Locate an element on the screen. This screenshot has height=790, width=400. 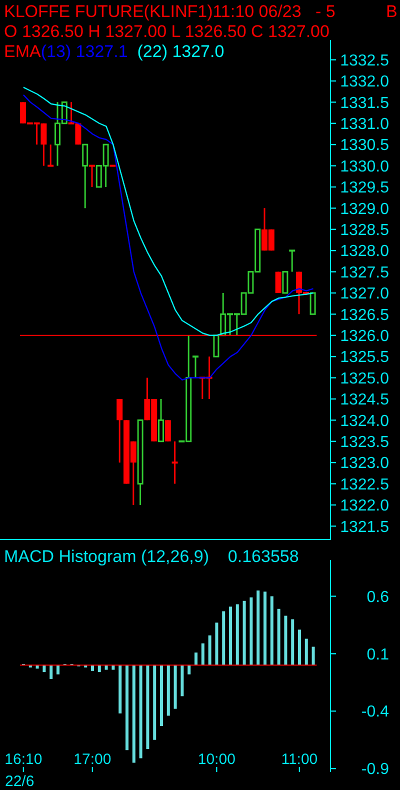
x-tick-label: 17:00 is located at coordinates (93, 759).